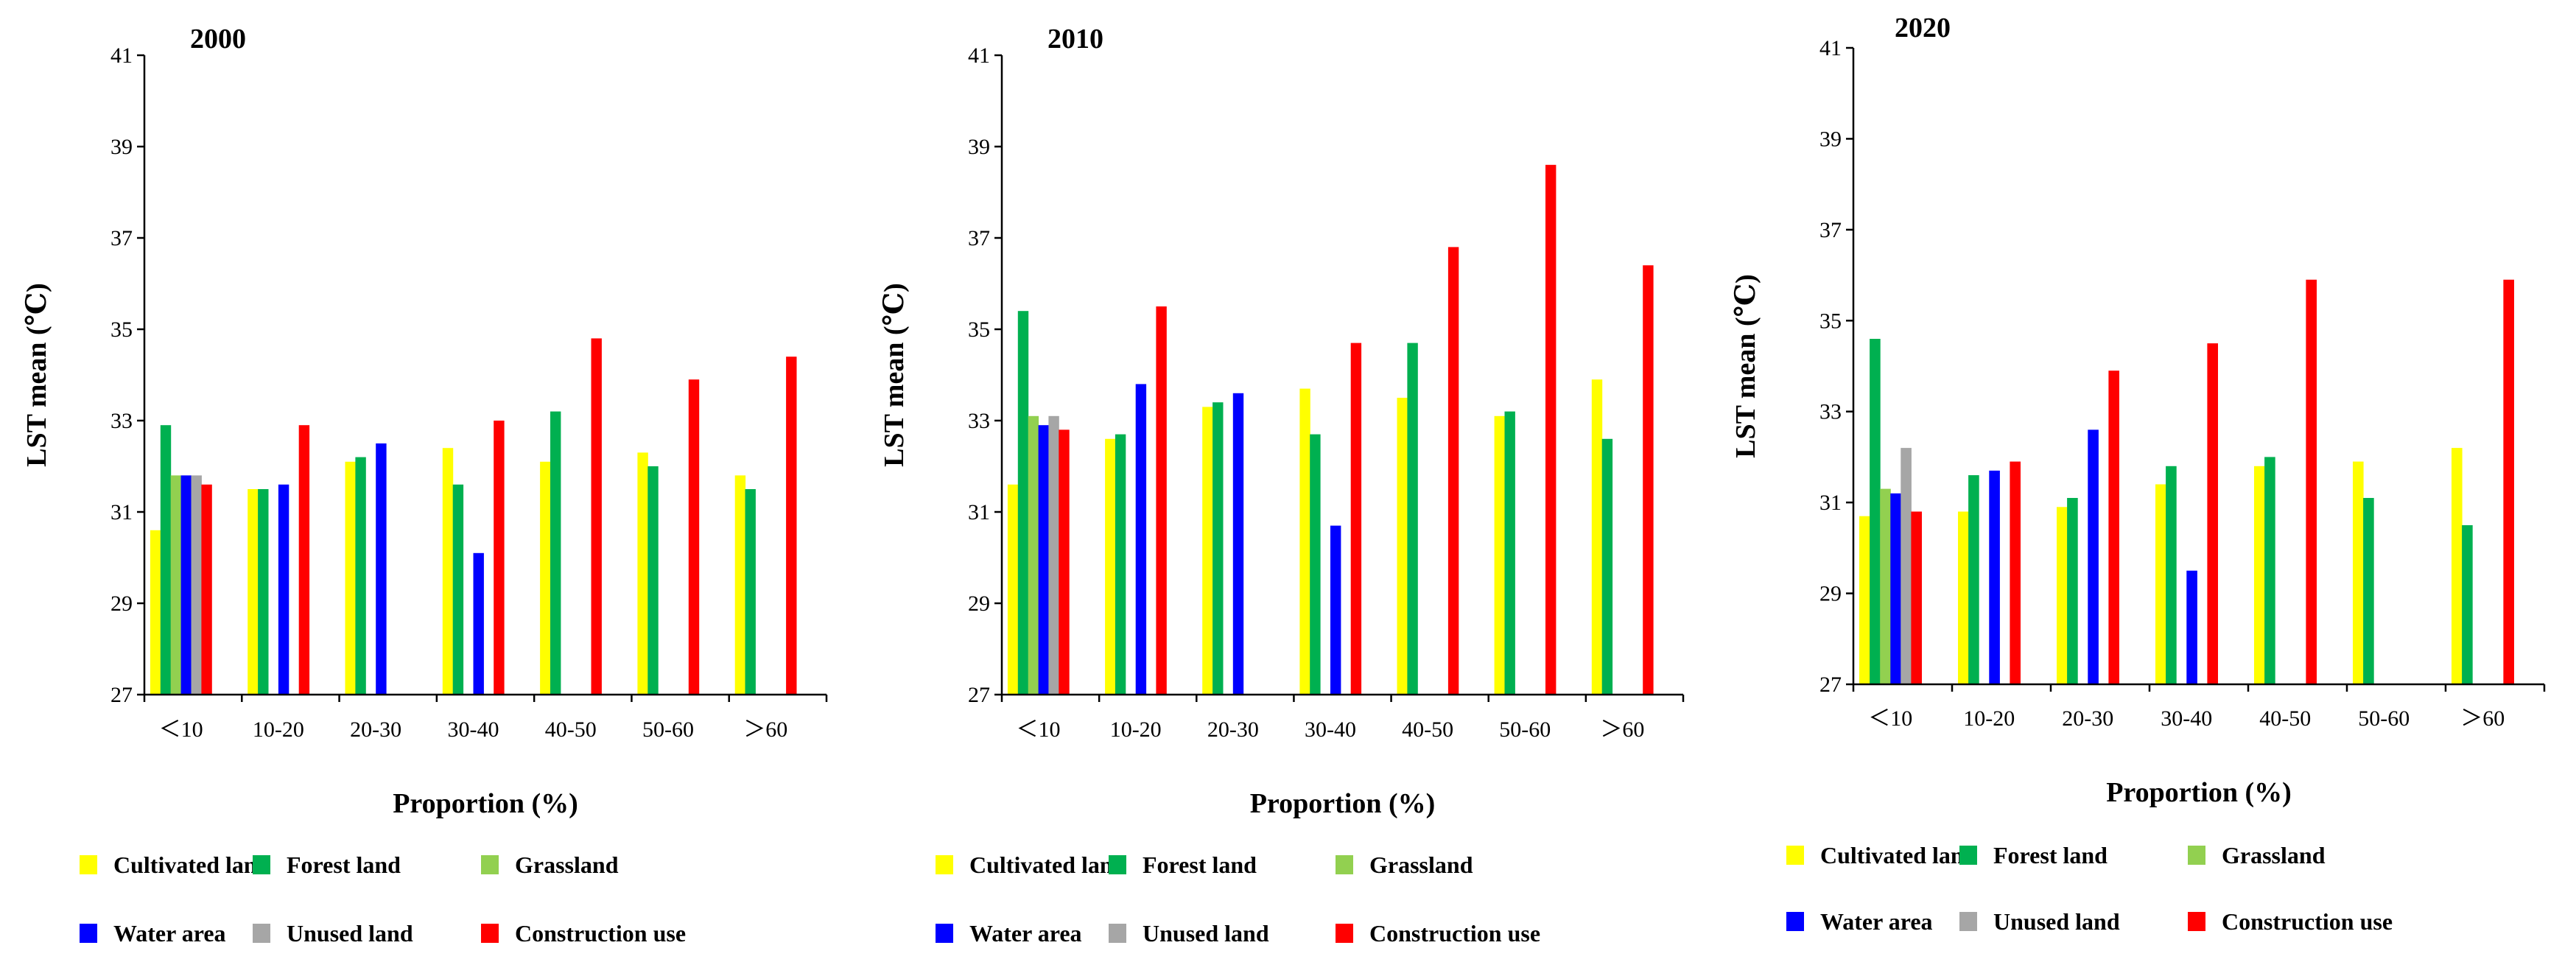 This screenshot has width=2576, height=976. I want to click on y-tick-label: 37, so click(121, 238).